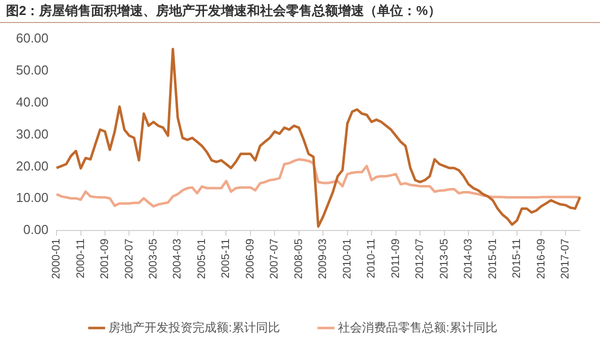 The width and height of the screenshot is (600, 348). Describe the element at coordinates (323, 259) in the screenshot. I see `x-tick-label: 2009-03` at that location.